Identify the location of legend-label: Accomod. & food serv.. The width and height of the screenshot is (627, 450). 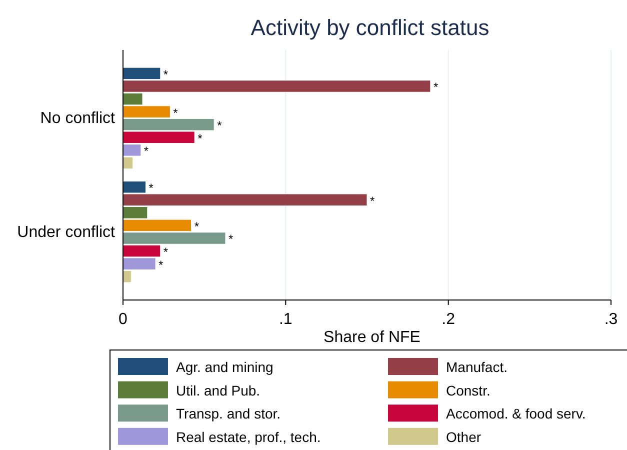
(516, 414).